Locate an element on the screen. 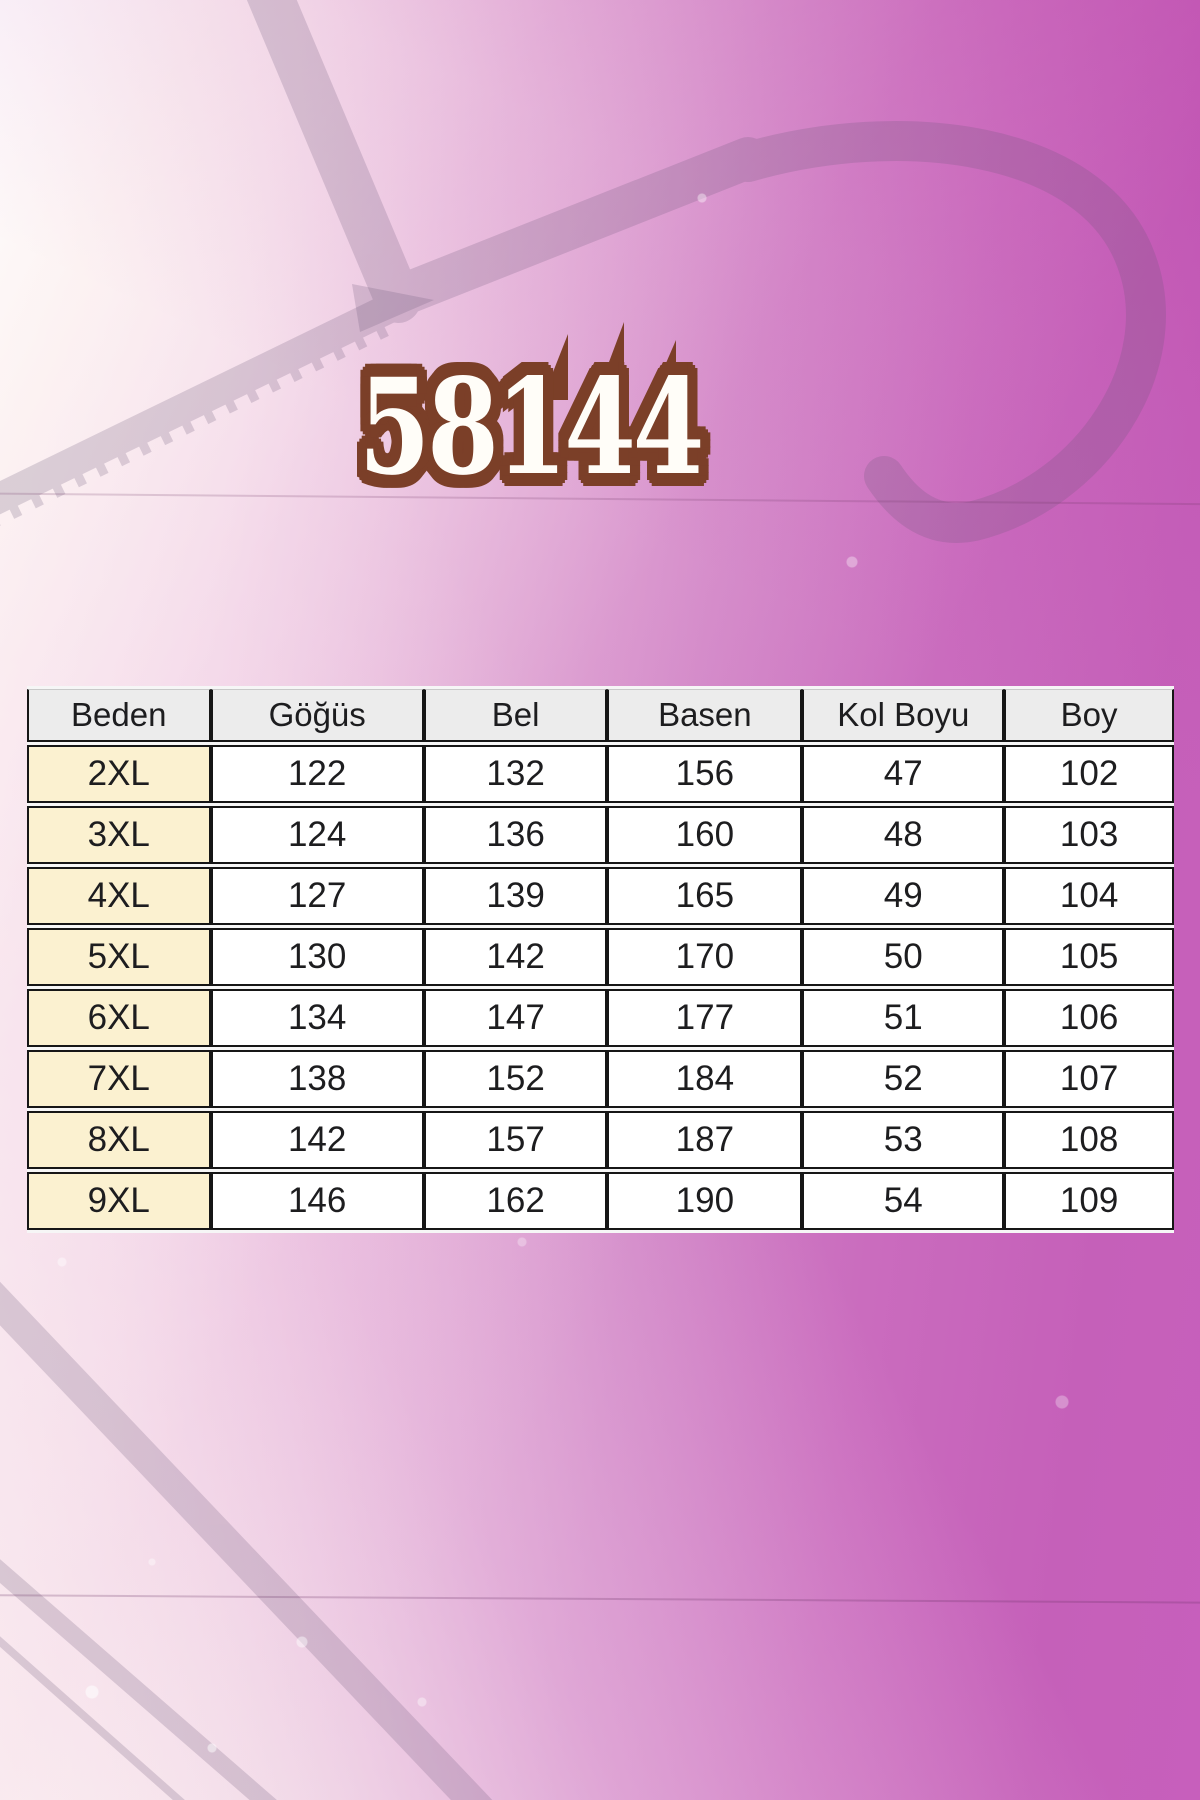 The width and height of the screenshot is (1200, 1800). size-label-cell: 9XL is located at coordinates (119, 1201).